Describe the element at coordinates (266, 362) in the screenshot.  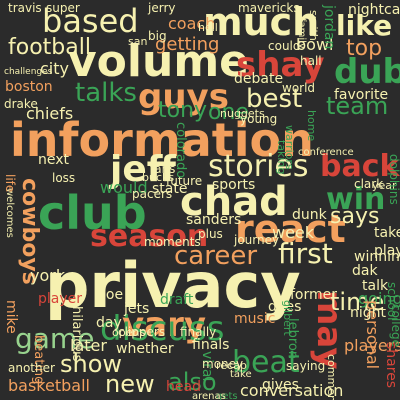
I see `word-beat: beat` at that location.